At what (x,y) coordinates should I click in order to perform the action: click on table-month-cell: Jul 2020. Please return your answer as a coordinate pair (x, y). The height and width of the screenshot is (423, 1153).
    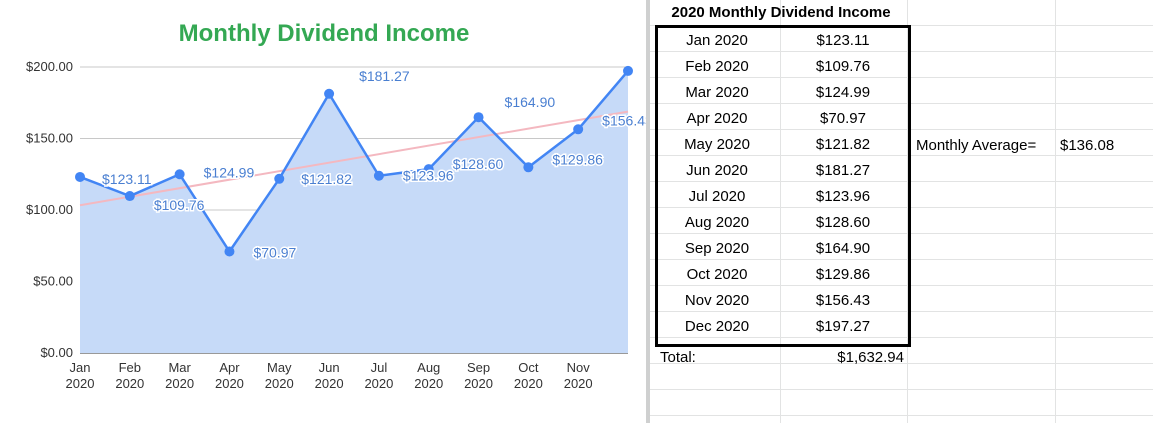
    Looking at the image, I should click on (717, 196).